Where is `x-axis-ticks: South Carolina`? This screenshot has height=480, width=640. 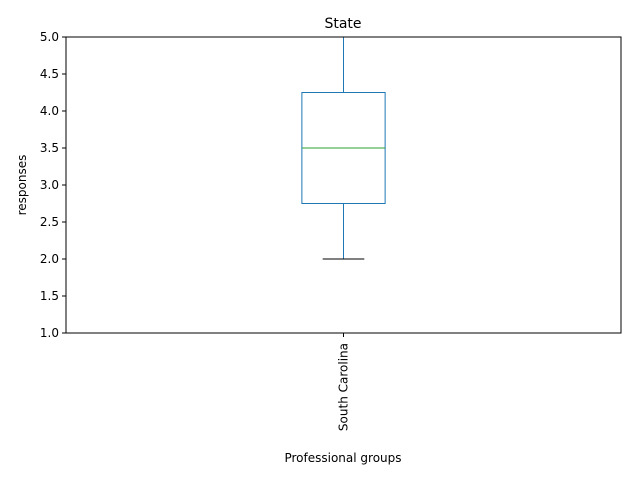
x-axis-ticks: South Carolina is located at coordinates (344, 382).